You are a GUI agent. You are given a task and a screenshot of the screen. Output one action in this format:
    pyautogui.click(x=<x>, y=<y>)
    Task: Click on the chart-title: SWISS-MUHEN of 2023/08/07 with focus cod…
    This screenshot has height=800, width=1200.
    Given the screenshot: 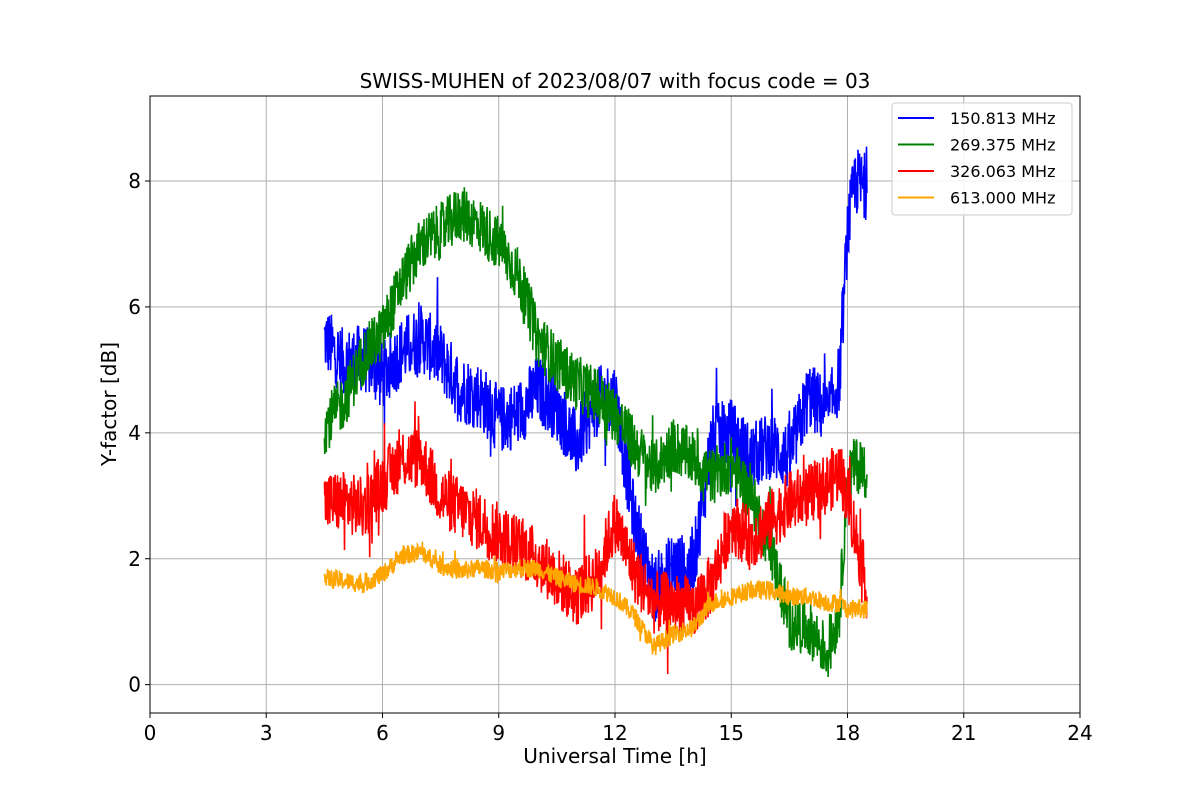 What is the action you would take?
    pyautogui.click(x=615, y=81)
    